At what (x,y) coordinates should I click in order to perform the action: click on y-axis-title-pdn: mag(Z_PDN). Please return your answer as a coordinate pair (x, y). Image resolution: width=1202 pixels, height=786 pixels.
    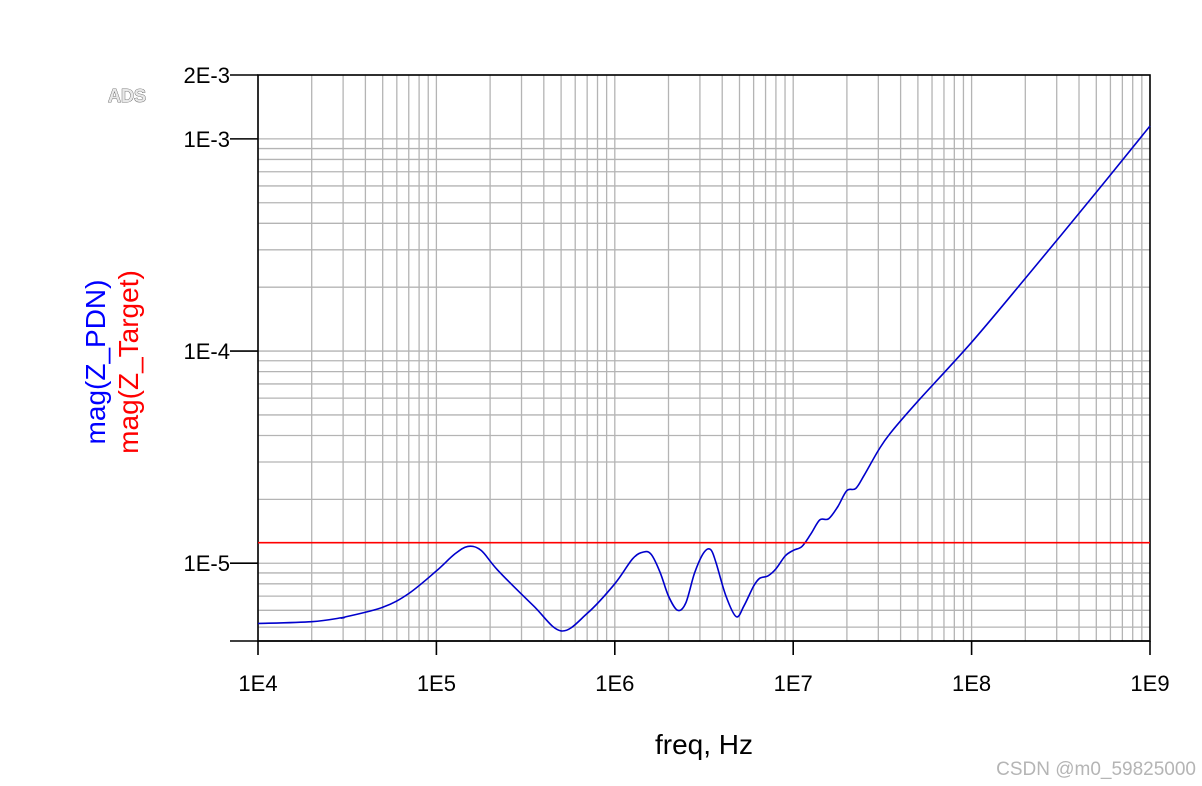
    Looking at the image, I should click on (95, 362).